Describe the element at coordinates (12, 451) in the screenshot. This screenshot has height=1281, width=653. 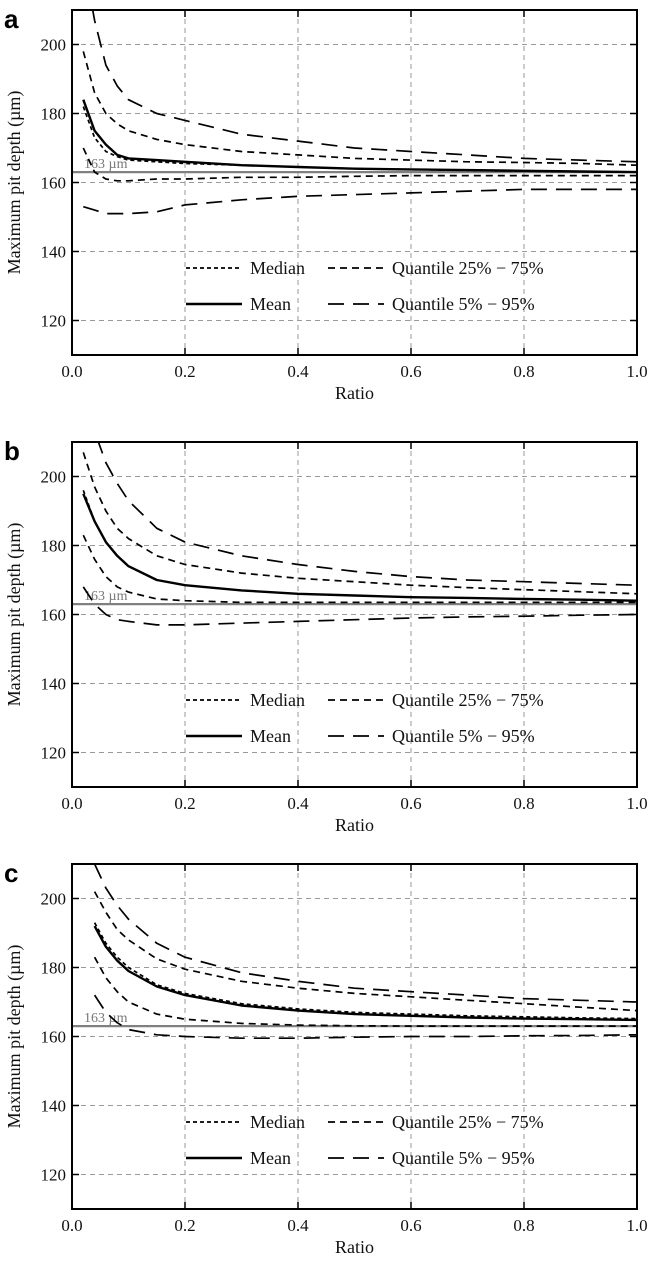
I see `panel-letter: b` at that location.